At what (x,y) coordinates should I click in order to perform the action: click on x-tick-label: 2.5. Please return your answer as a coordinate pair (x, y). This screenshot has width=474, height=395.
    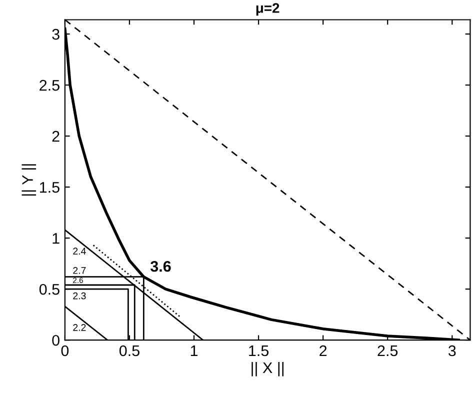
    Looking at the image, I should click on (388, 350).